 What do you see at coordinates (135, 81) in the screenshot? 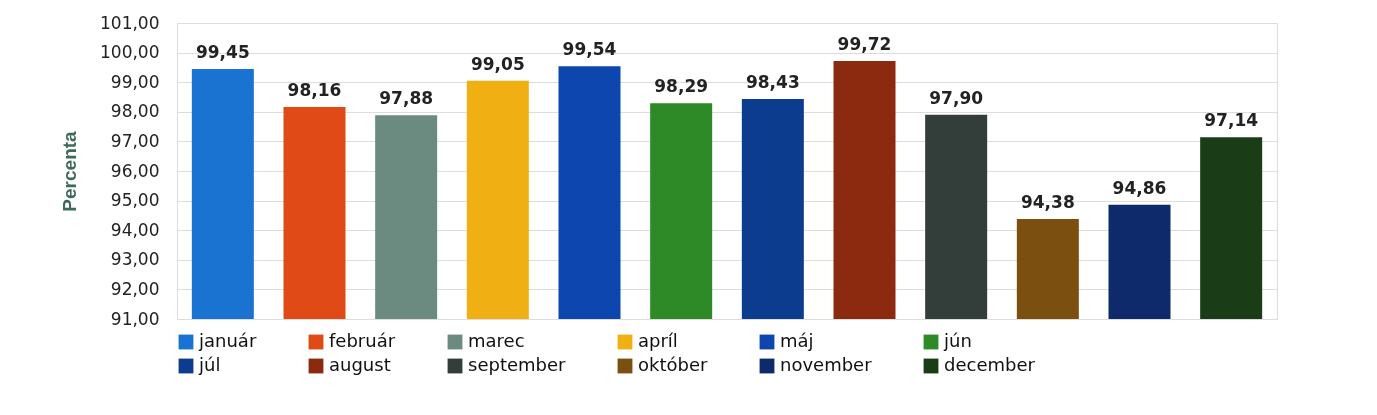
I see `y-tick-label: 99,00` at bounding box center [135, 81].